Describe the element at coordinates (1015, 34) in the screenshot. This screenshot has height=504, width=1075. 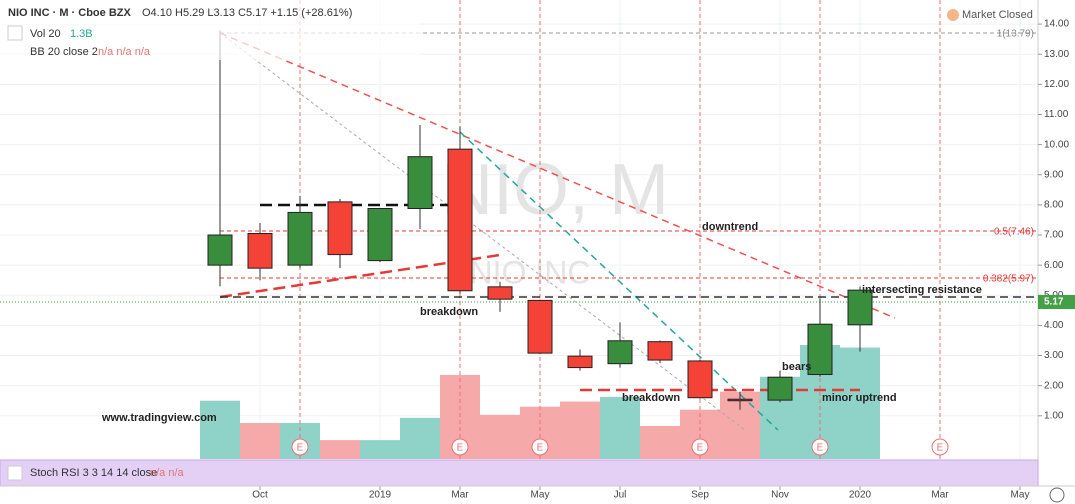
I see `fib-label: 1(13.79)` at that location.